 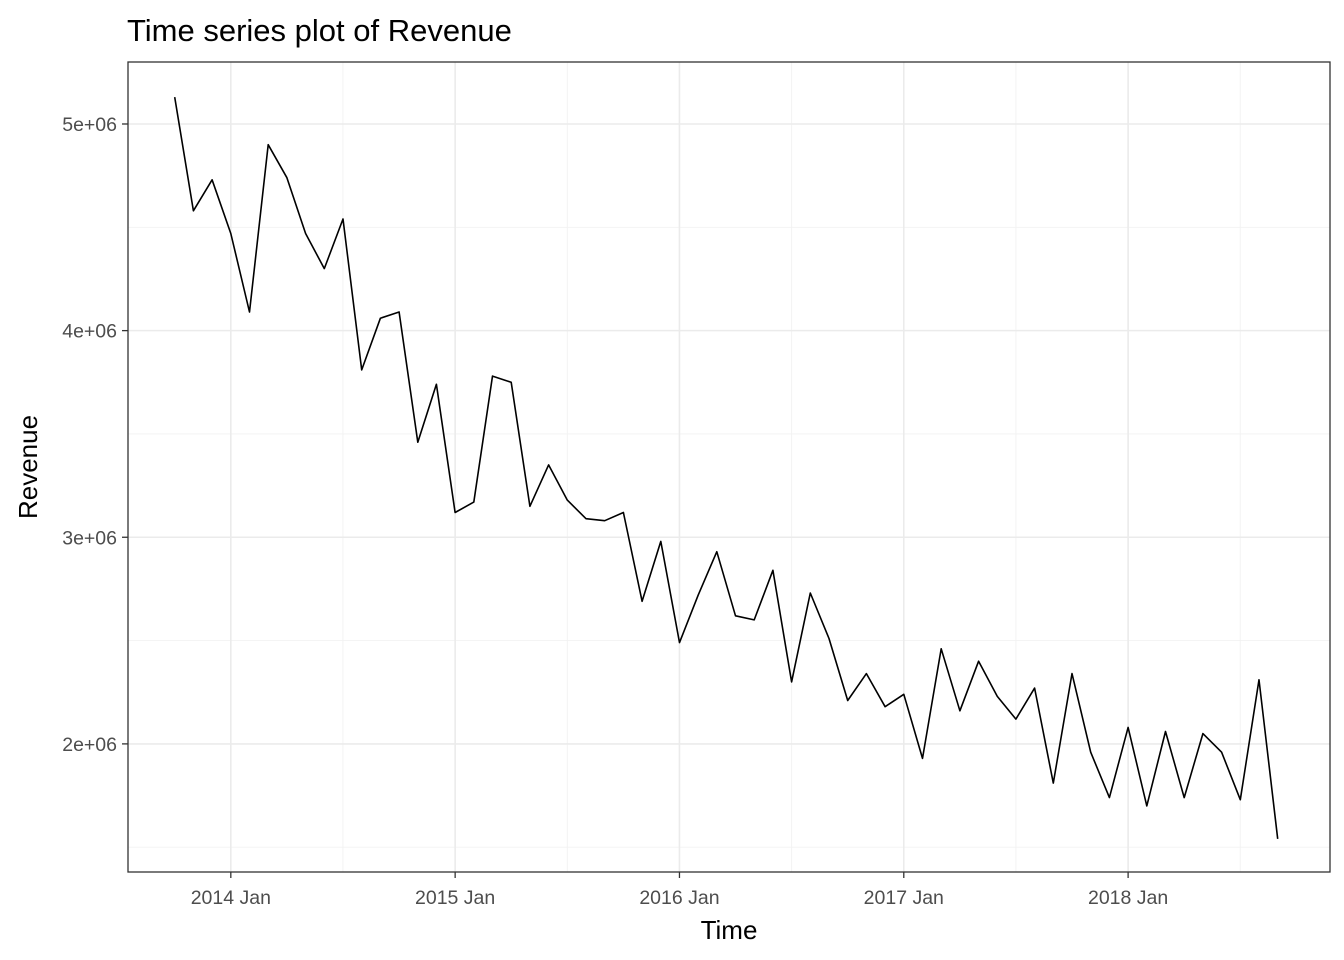 I want to click on y-tick-label: 5e+06, so click(x=89, y=125).